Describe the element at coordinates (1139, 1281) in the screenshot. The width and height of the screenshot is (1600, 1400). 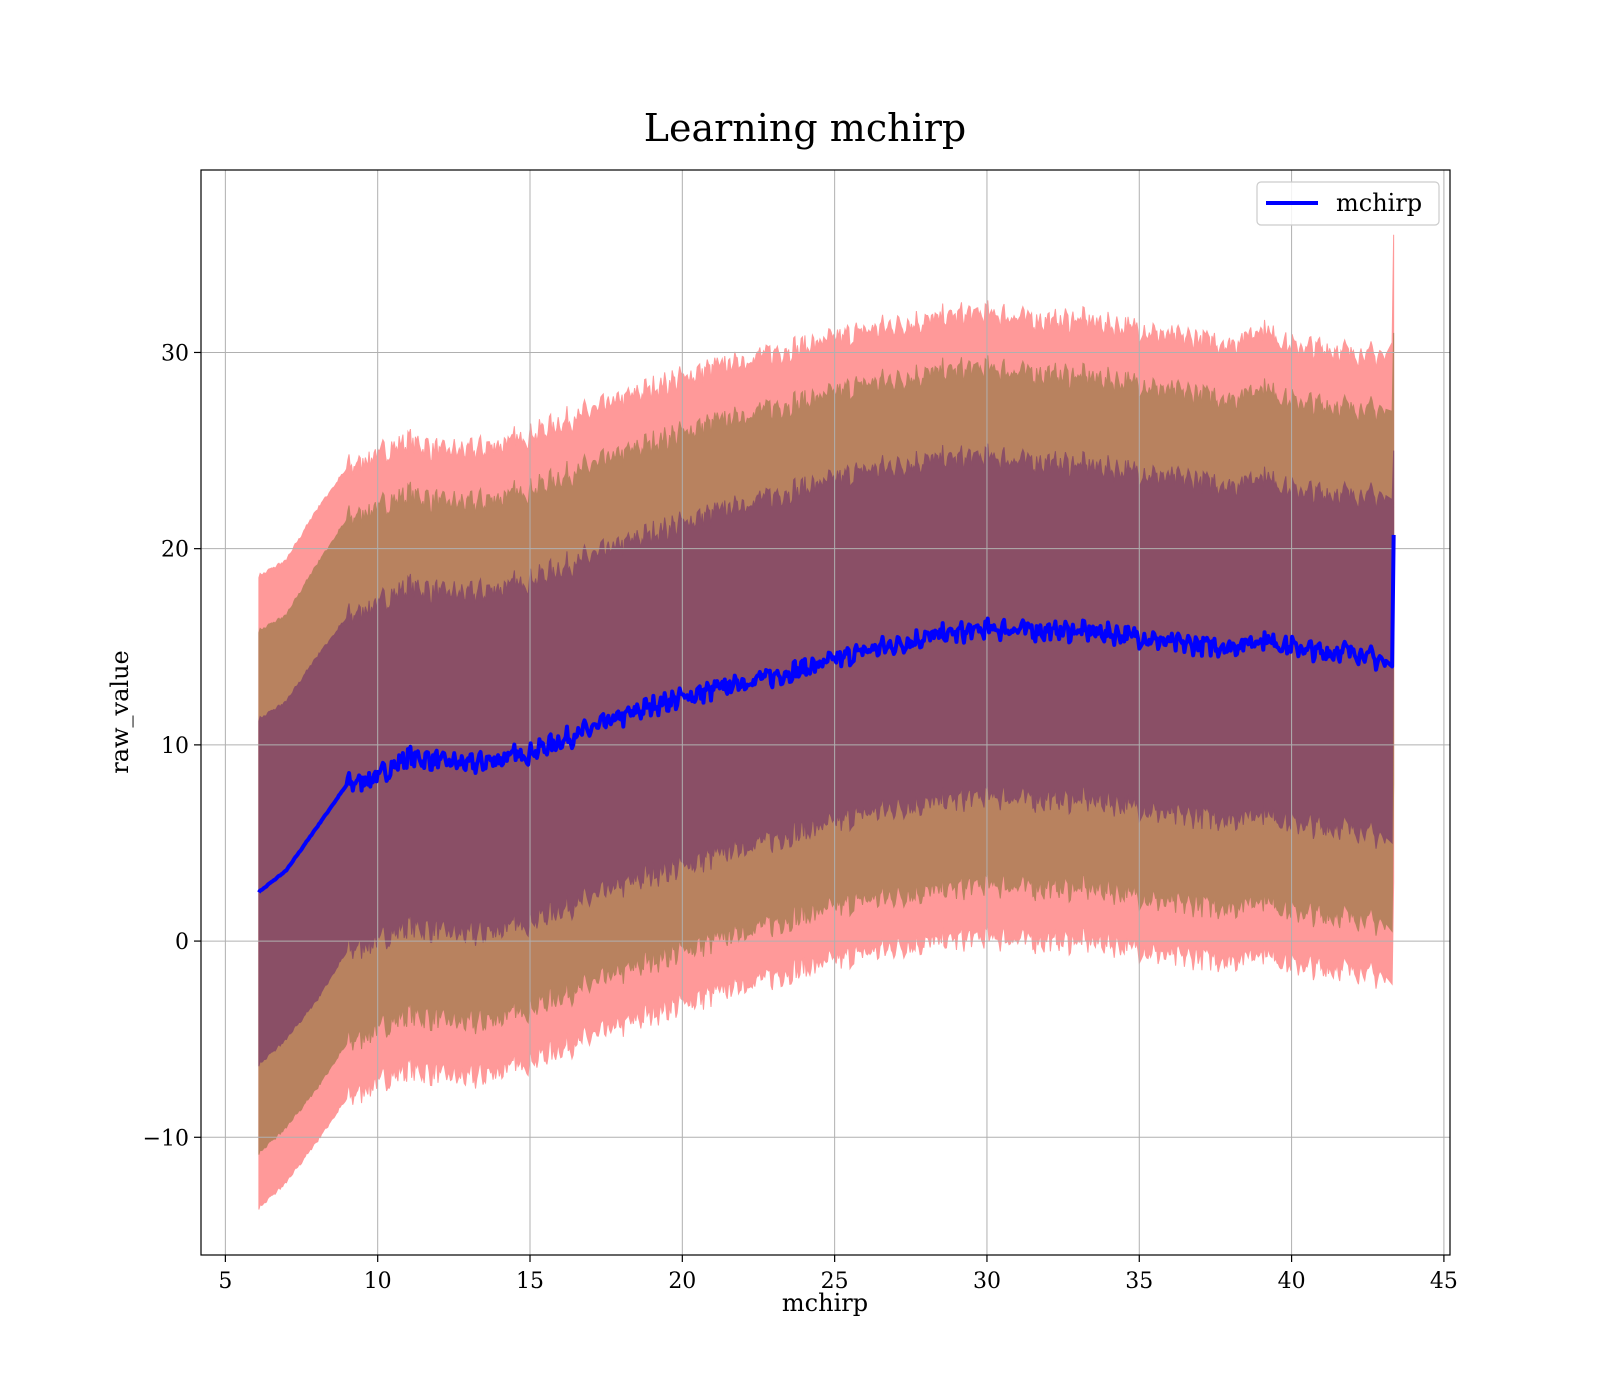
I see `x-tick-label: 35` at that location.